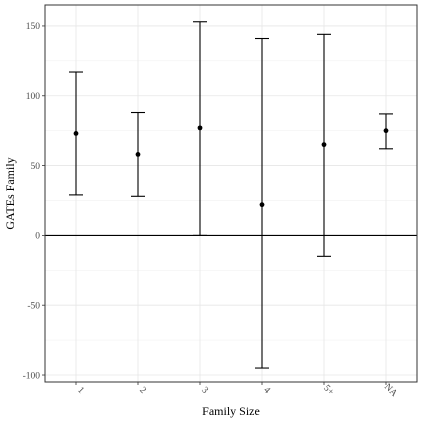  Describe the element at coordinates (10, 193) in the screenshot. I see `y-axis-title: GATEs Family` at that location.